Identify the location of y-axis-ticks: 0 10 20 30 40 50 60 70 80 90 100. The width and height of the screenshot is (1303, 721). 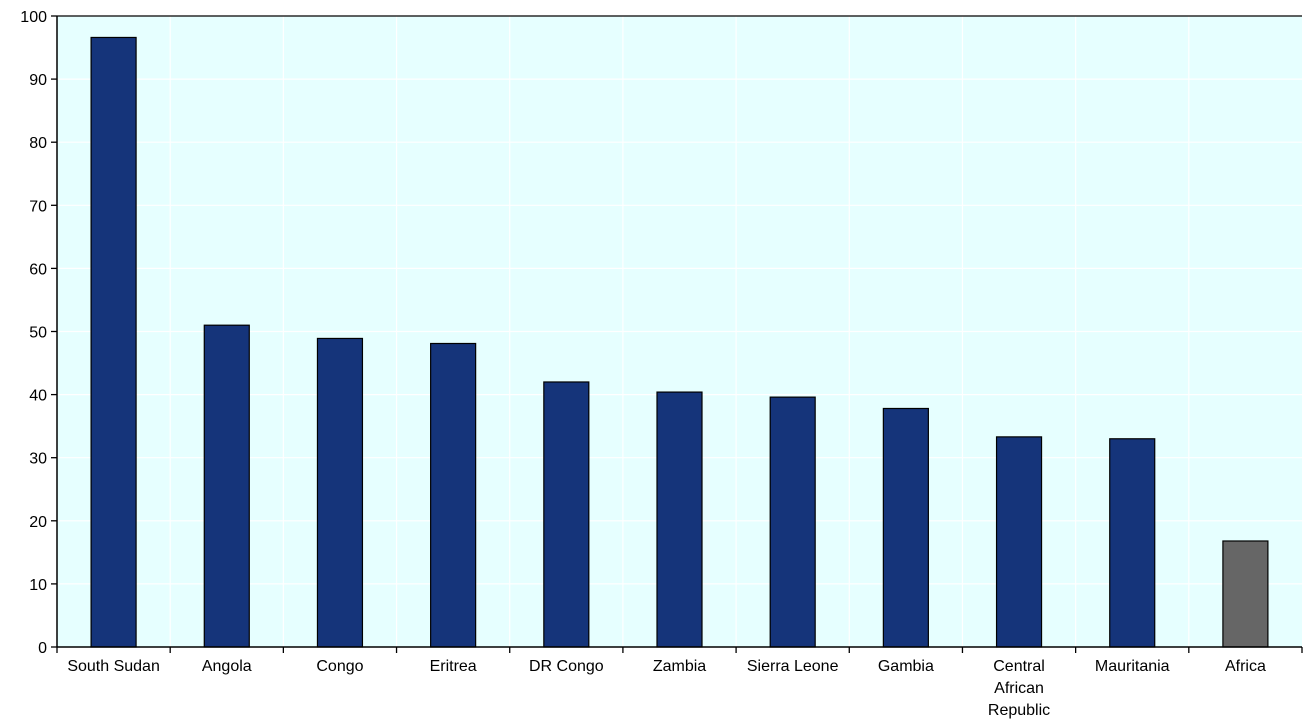
(33, 333).